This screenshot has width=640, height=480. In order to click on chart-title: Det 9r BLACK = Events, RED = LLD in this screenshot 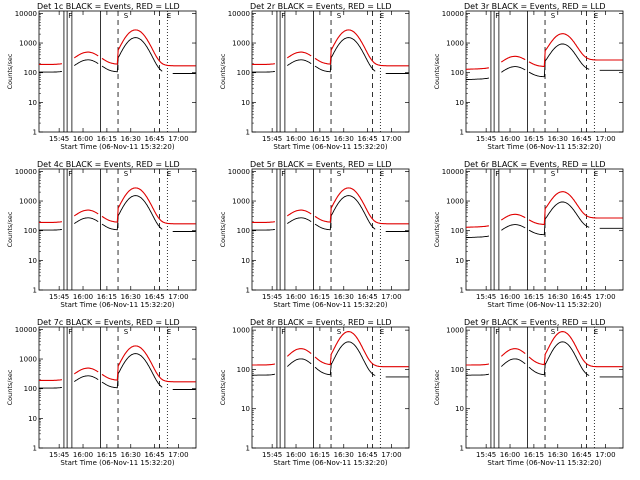, I will do `click(535, 322)`.